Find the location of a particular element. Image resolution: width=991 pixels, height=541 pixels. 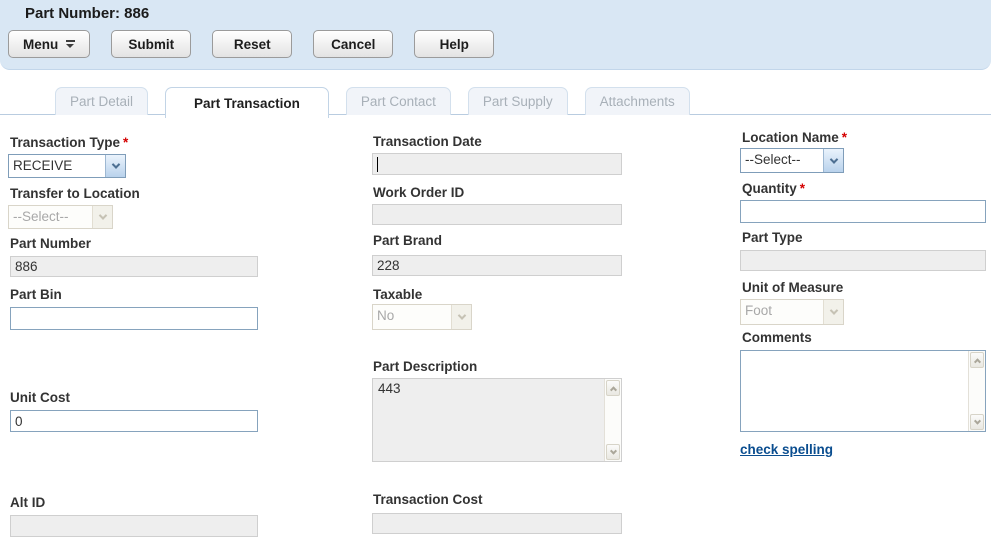

transfer-to-location-select: --Select-- is located at coordinates (60, 217).